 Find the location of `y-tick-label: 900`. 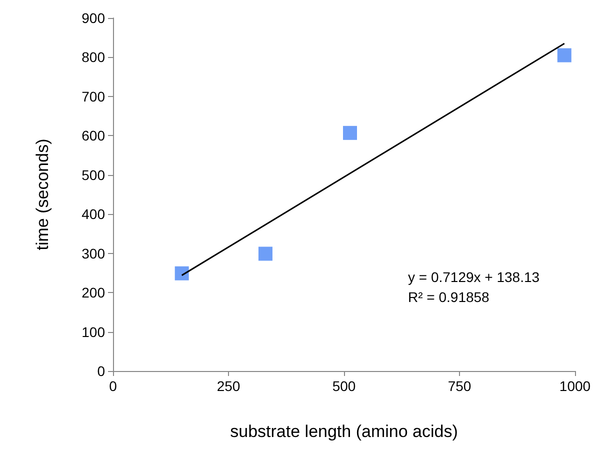

y-tick-label: 900 is located at coordinates (94, 18).